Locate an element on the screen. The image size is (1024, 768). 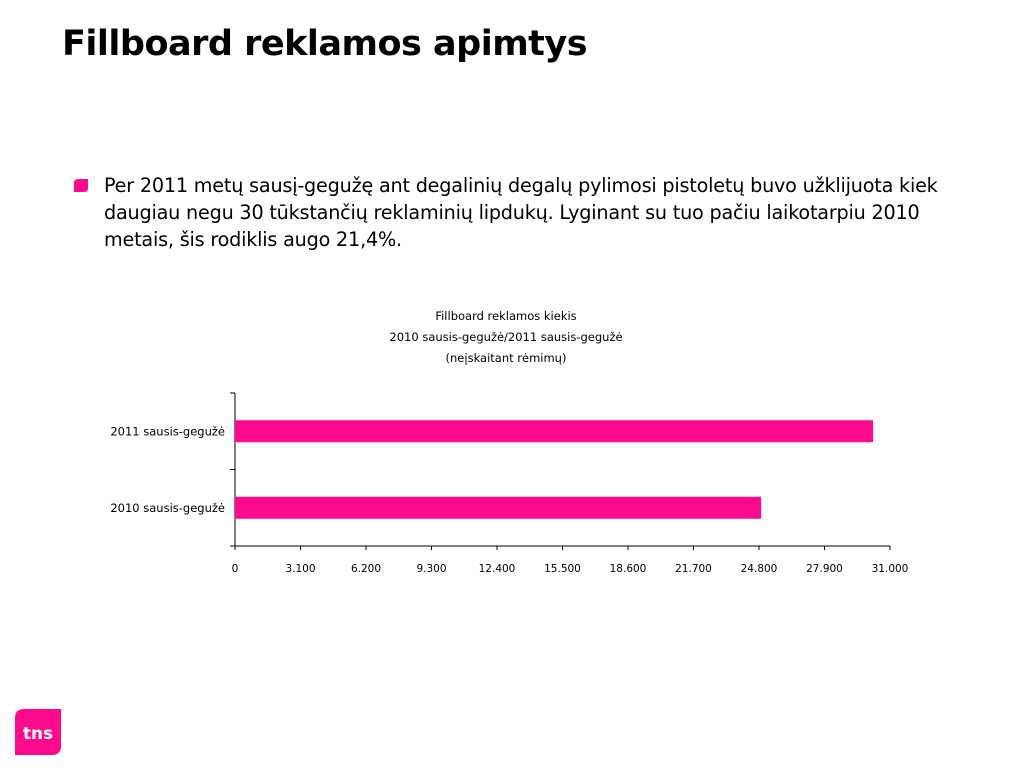
x-tick-label: 18.600 is located at coordinates (628, 569).